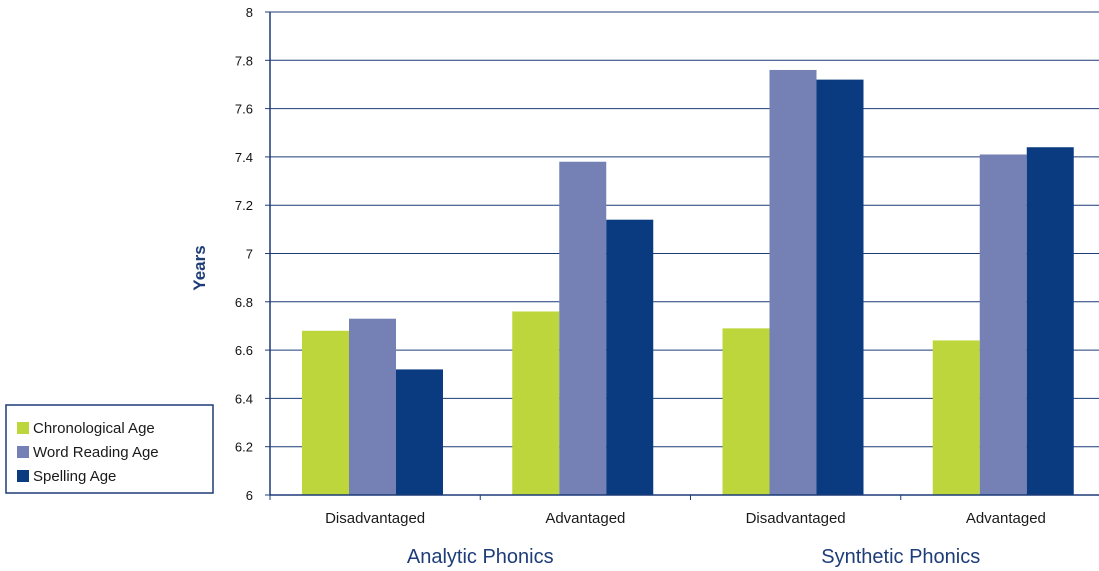 Image resolution: width=1099 pixels, height=571 pixels. Describe the element at coordinates (249, 12) in the screenshot. I see `y-tick-label: 8` at that location.